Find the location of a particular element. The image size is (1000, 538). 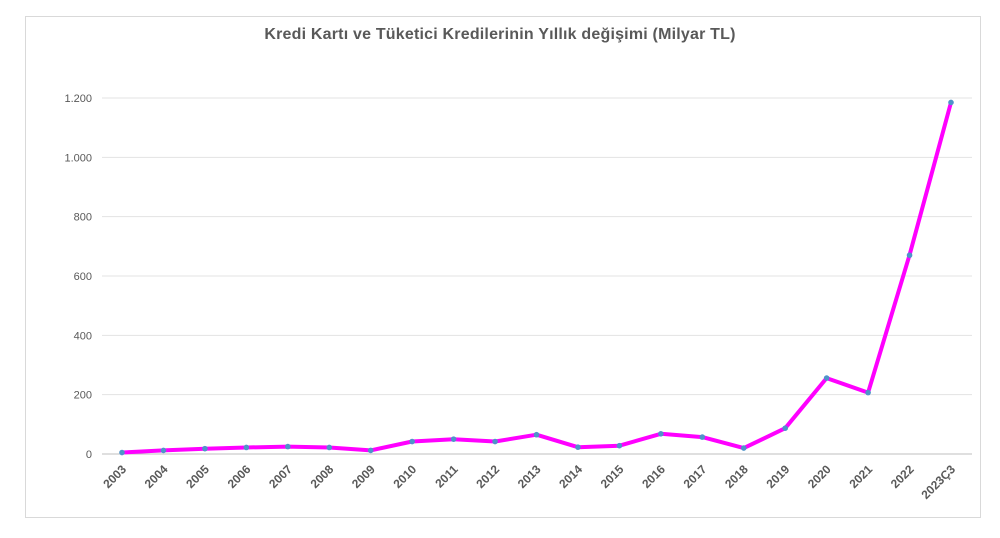

y-tick-label: 1.000 is located at coordinates (78, 158).